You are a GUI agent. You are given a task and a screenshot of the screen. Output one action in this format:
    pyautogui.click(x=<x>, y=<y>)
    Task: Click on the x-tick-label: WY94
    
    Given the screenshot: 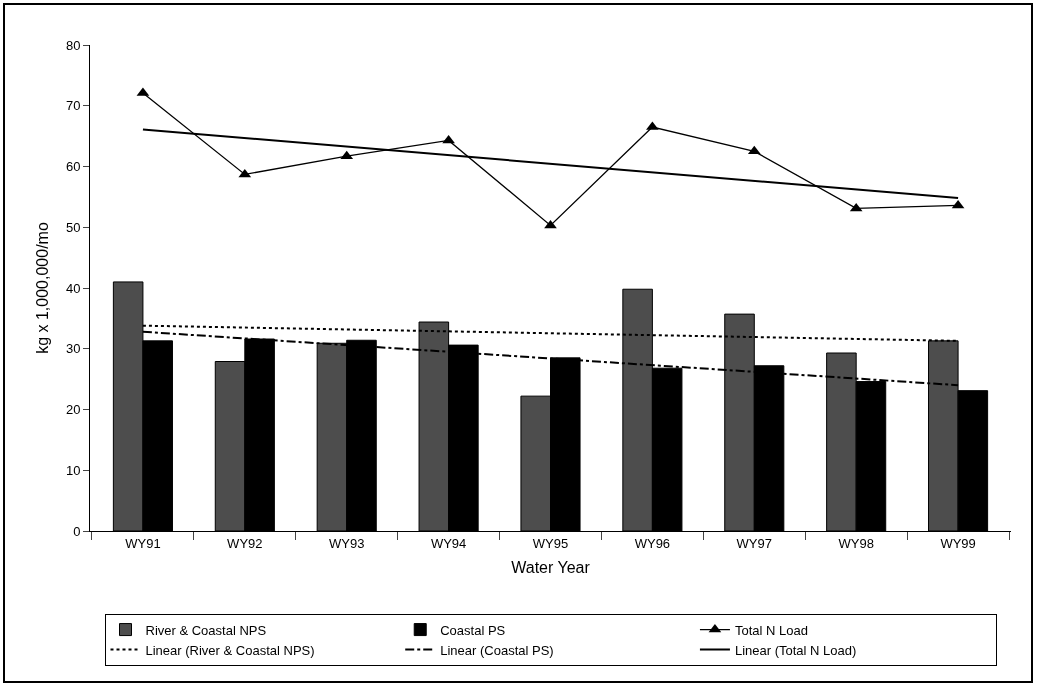 What is the action you would take?
    pyautogui.click(x=448, y=543)
    